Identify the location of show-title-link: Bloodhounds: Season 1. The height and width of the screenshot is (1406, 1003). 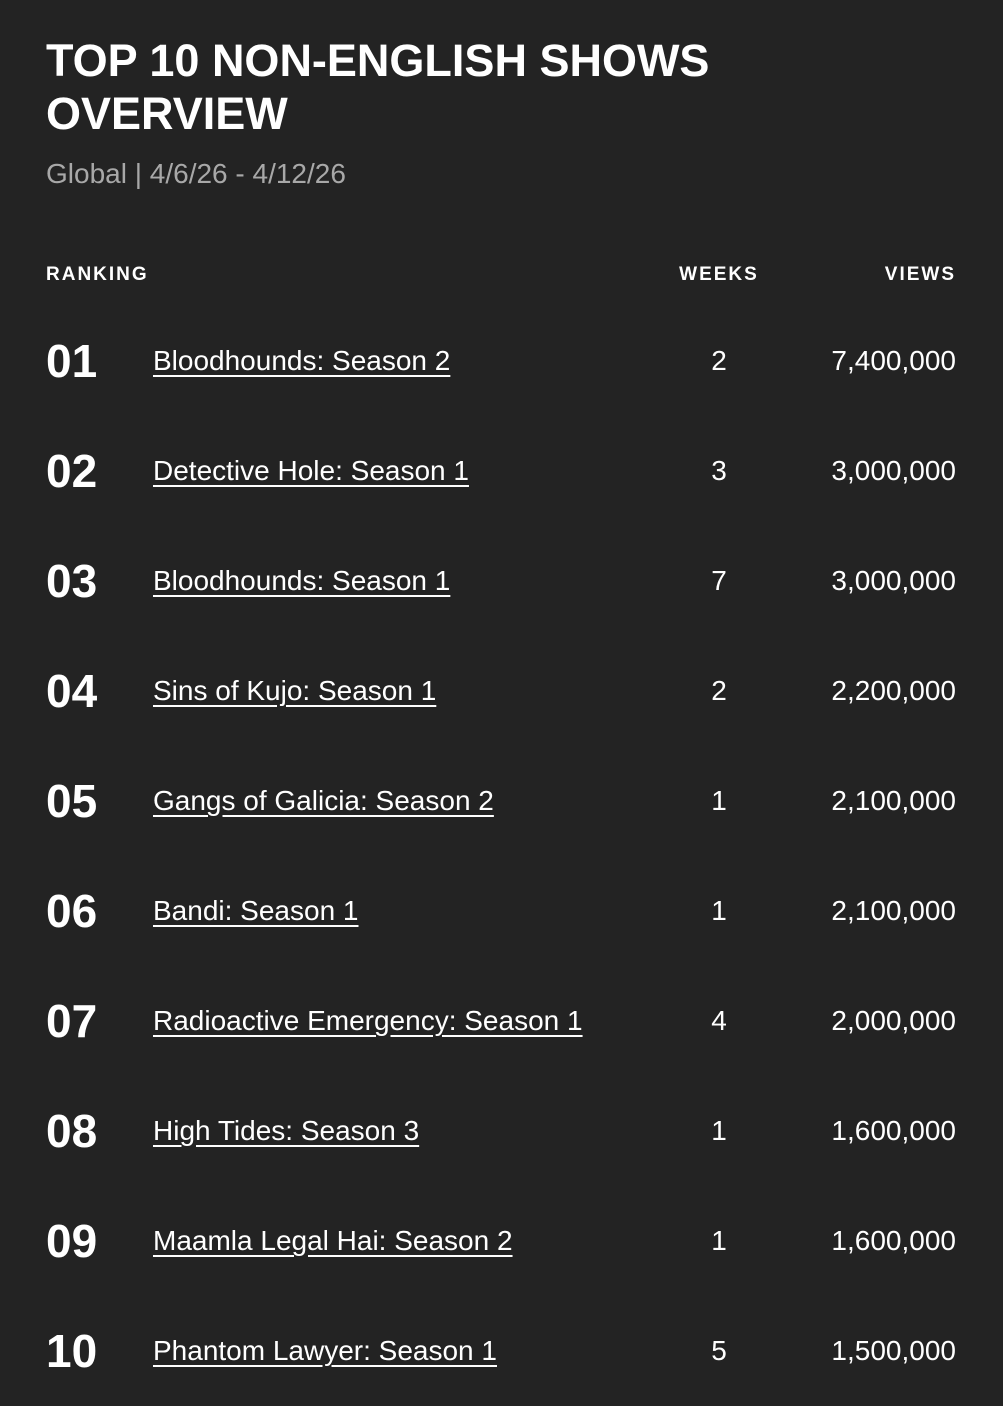
(302, 580).